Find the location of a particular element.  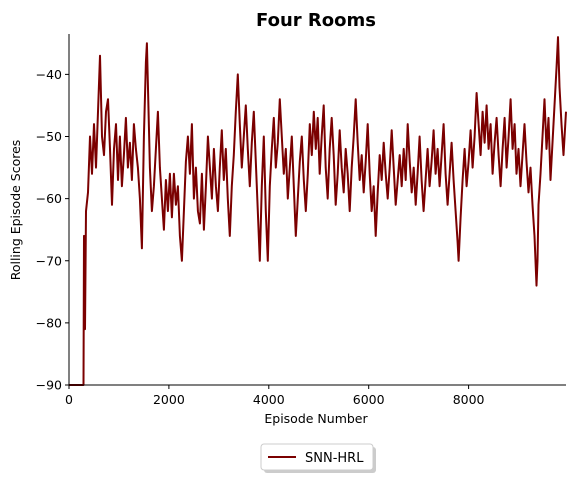

legend: SNN-HRL is located at coordinates (318, 458).